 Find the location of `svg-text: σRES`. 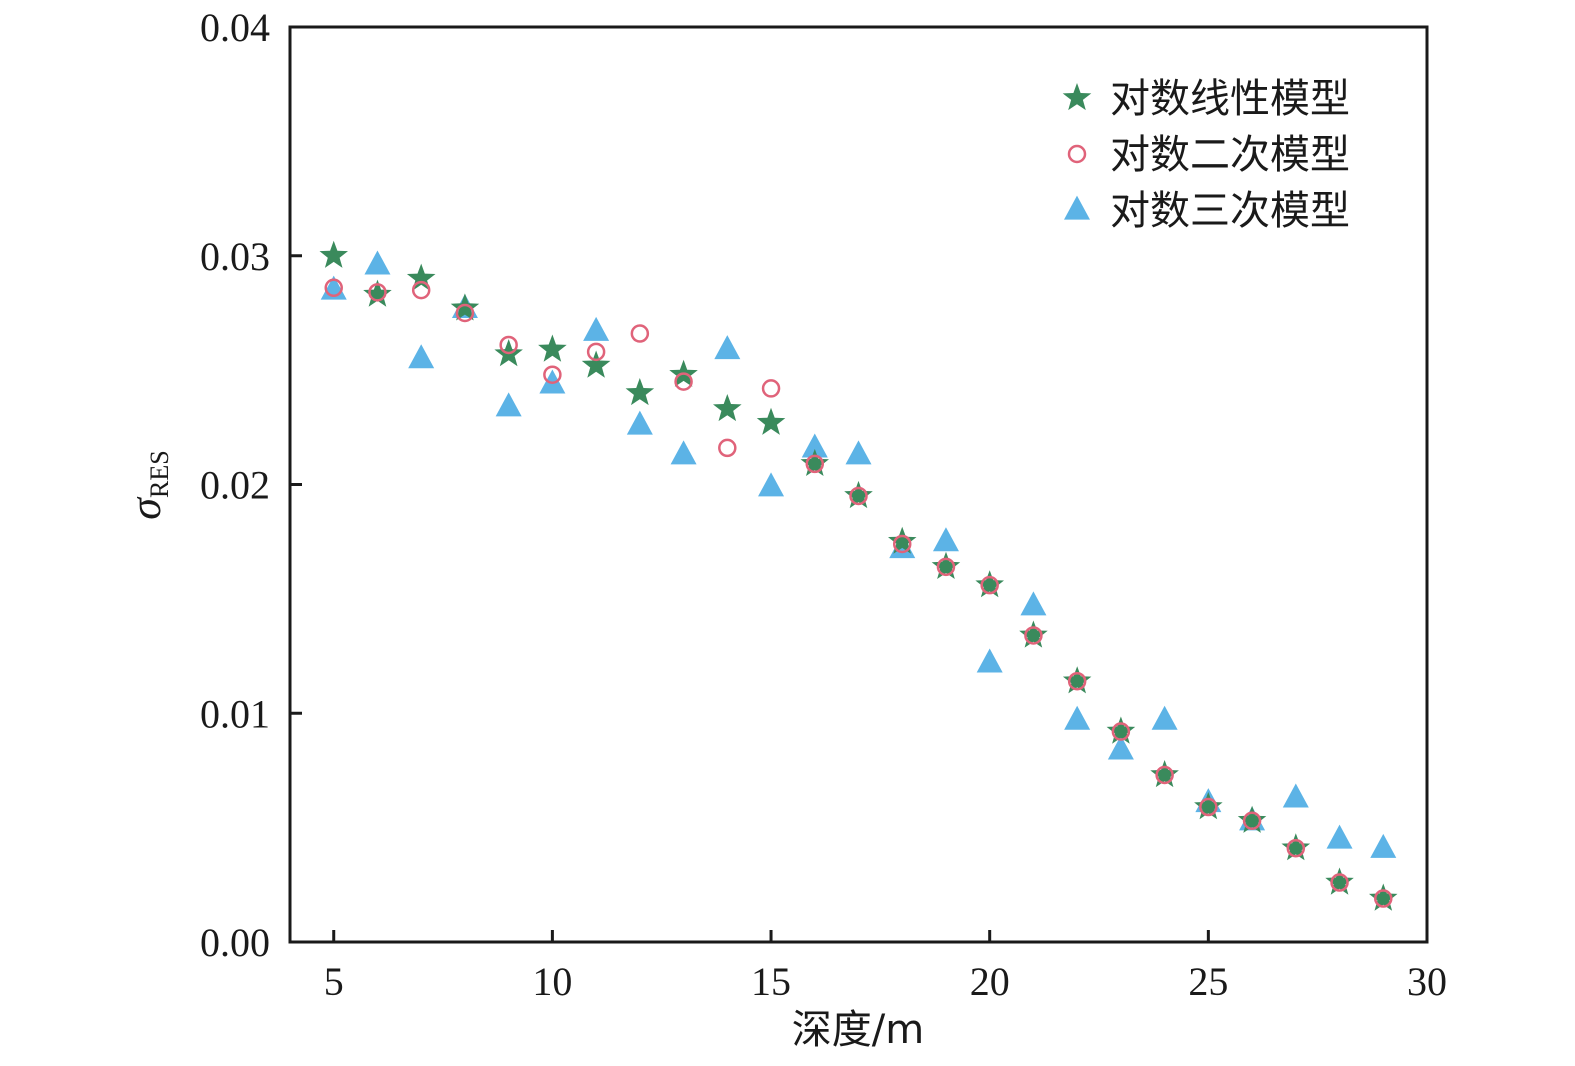

svg-text: σRES is located at coordinates (147, 484).